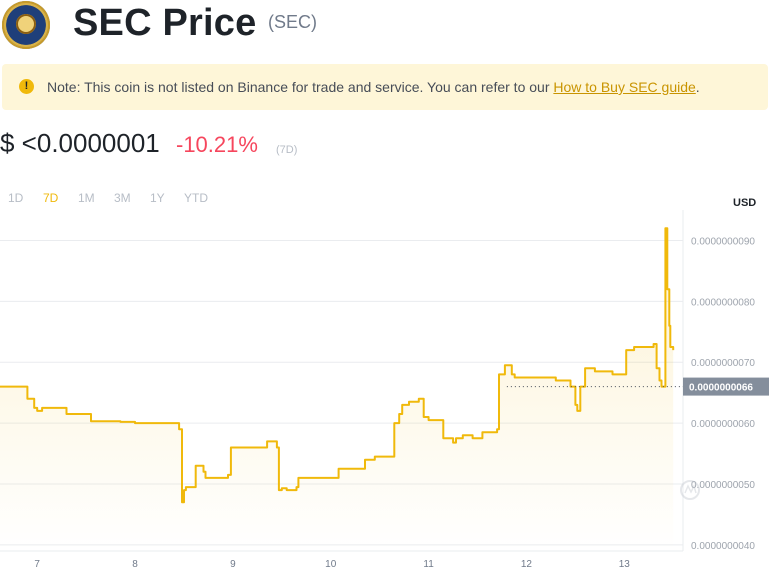 This screenshot has height=575, width=783. Describe the element at coordinates (625, 564) in the screenshot. I see `x-tick-label: 13` at that location.